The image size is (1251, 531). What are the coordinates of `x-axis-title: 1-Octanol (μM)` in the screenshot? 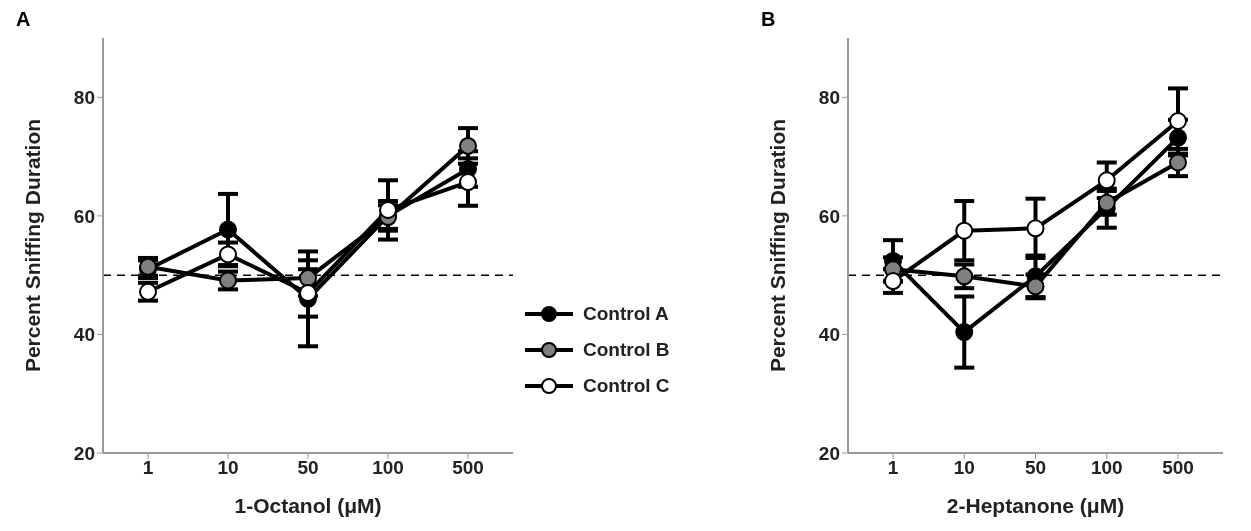 It's located at (308, 505).